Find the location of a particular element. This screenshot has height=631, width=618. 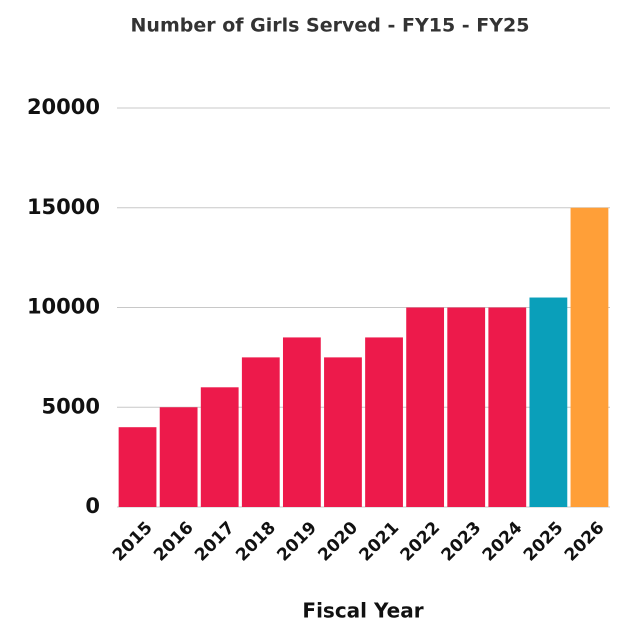

x-tick-label: 2016 is located at coordinates (174, 542).